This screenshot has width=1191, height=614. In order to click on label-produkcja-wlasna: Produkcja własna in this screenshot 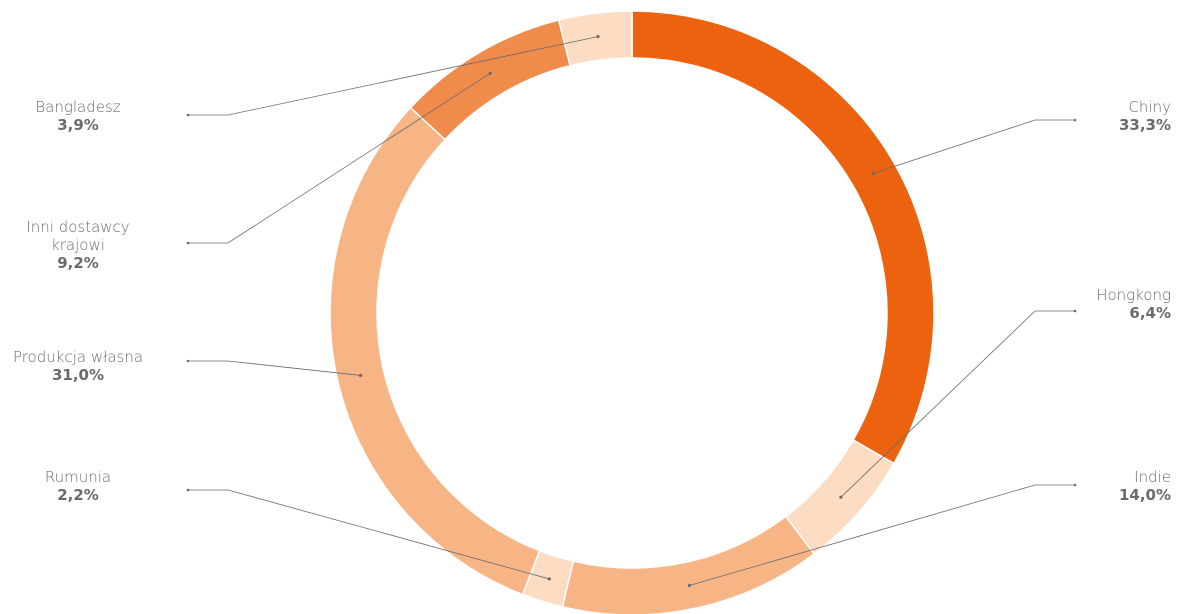, I will do `click(78, 357)`.